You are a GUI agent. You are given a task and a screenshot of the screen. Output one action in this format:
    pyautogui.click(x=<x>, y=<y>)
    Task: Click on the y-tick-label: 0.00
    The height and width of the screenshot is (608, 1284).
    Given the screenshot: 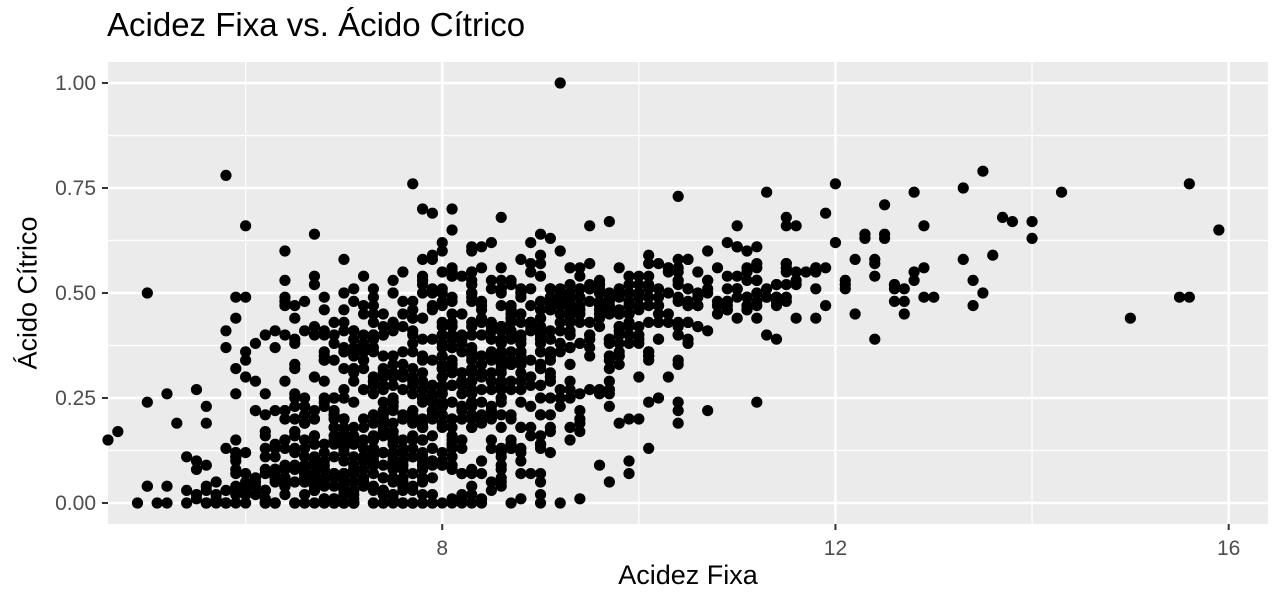 What is the action you would take?
    pyautogui.click(x=75, y=503)
    